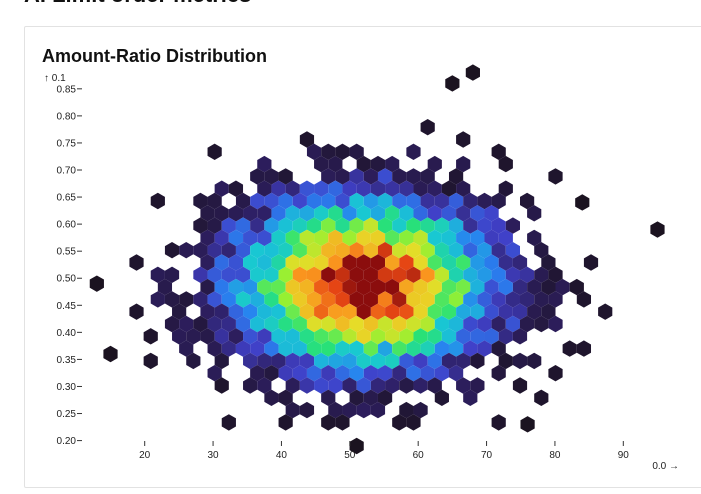 The width and height of the screenshot is (701, 494). What do you see at coordinates (55, 78) in the screenshot?
I see `y-axis-label: ↑ 0.1` at bounding box center [55, 78].